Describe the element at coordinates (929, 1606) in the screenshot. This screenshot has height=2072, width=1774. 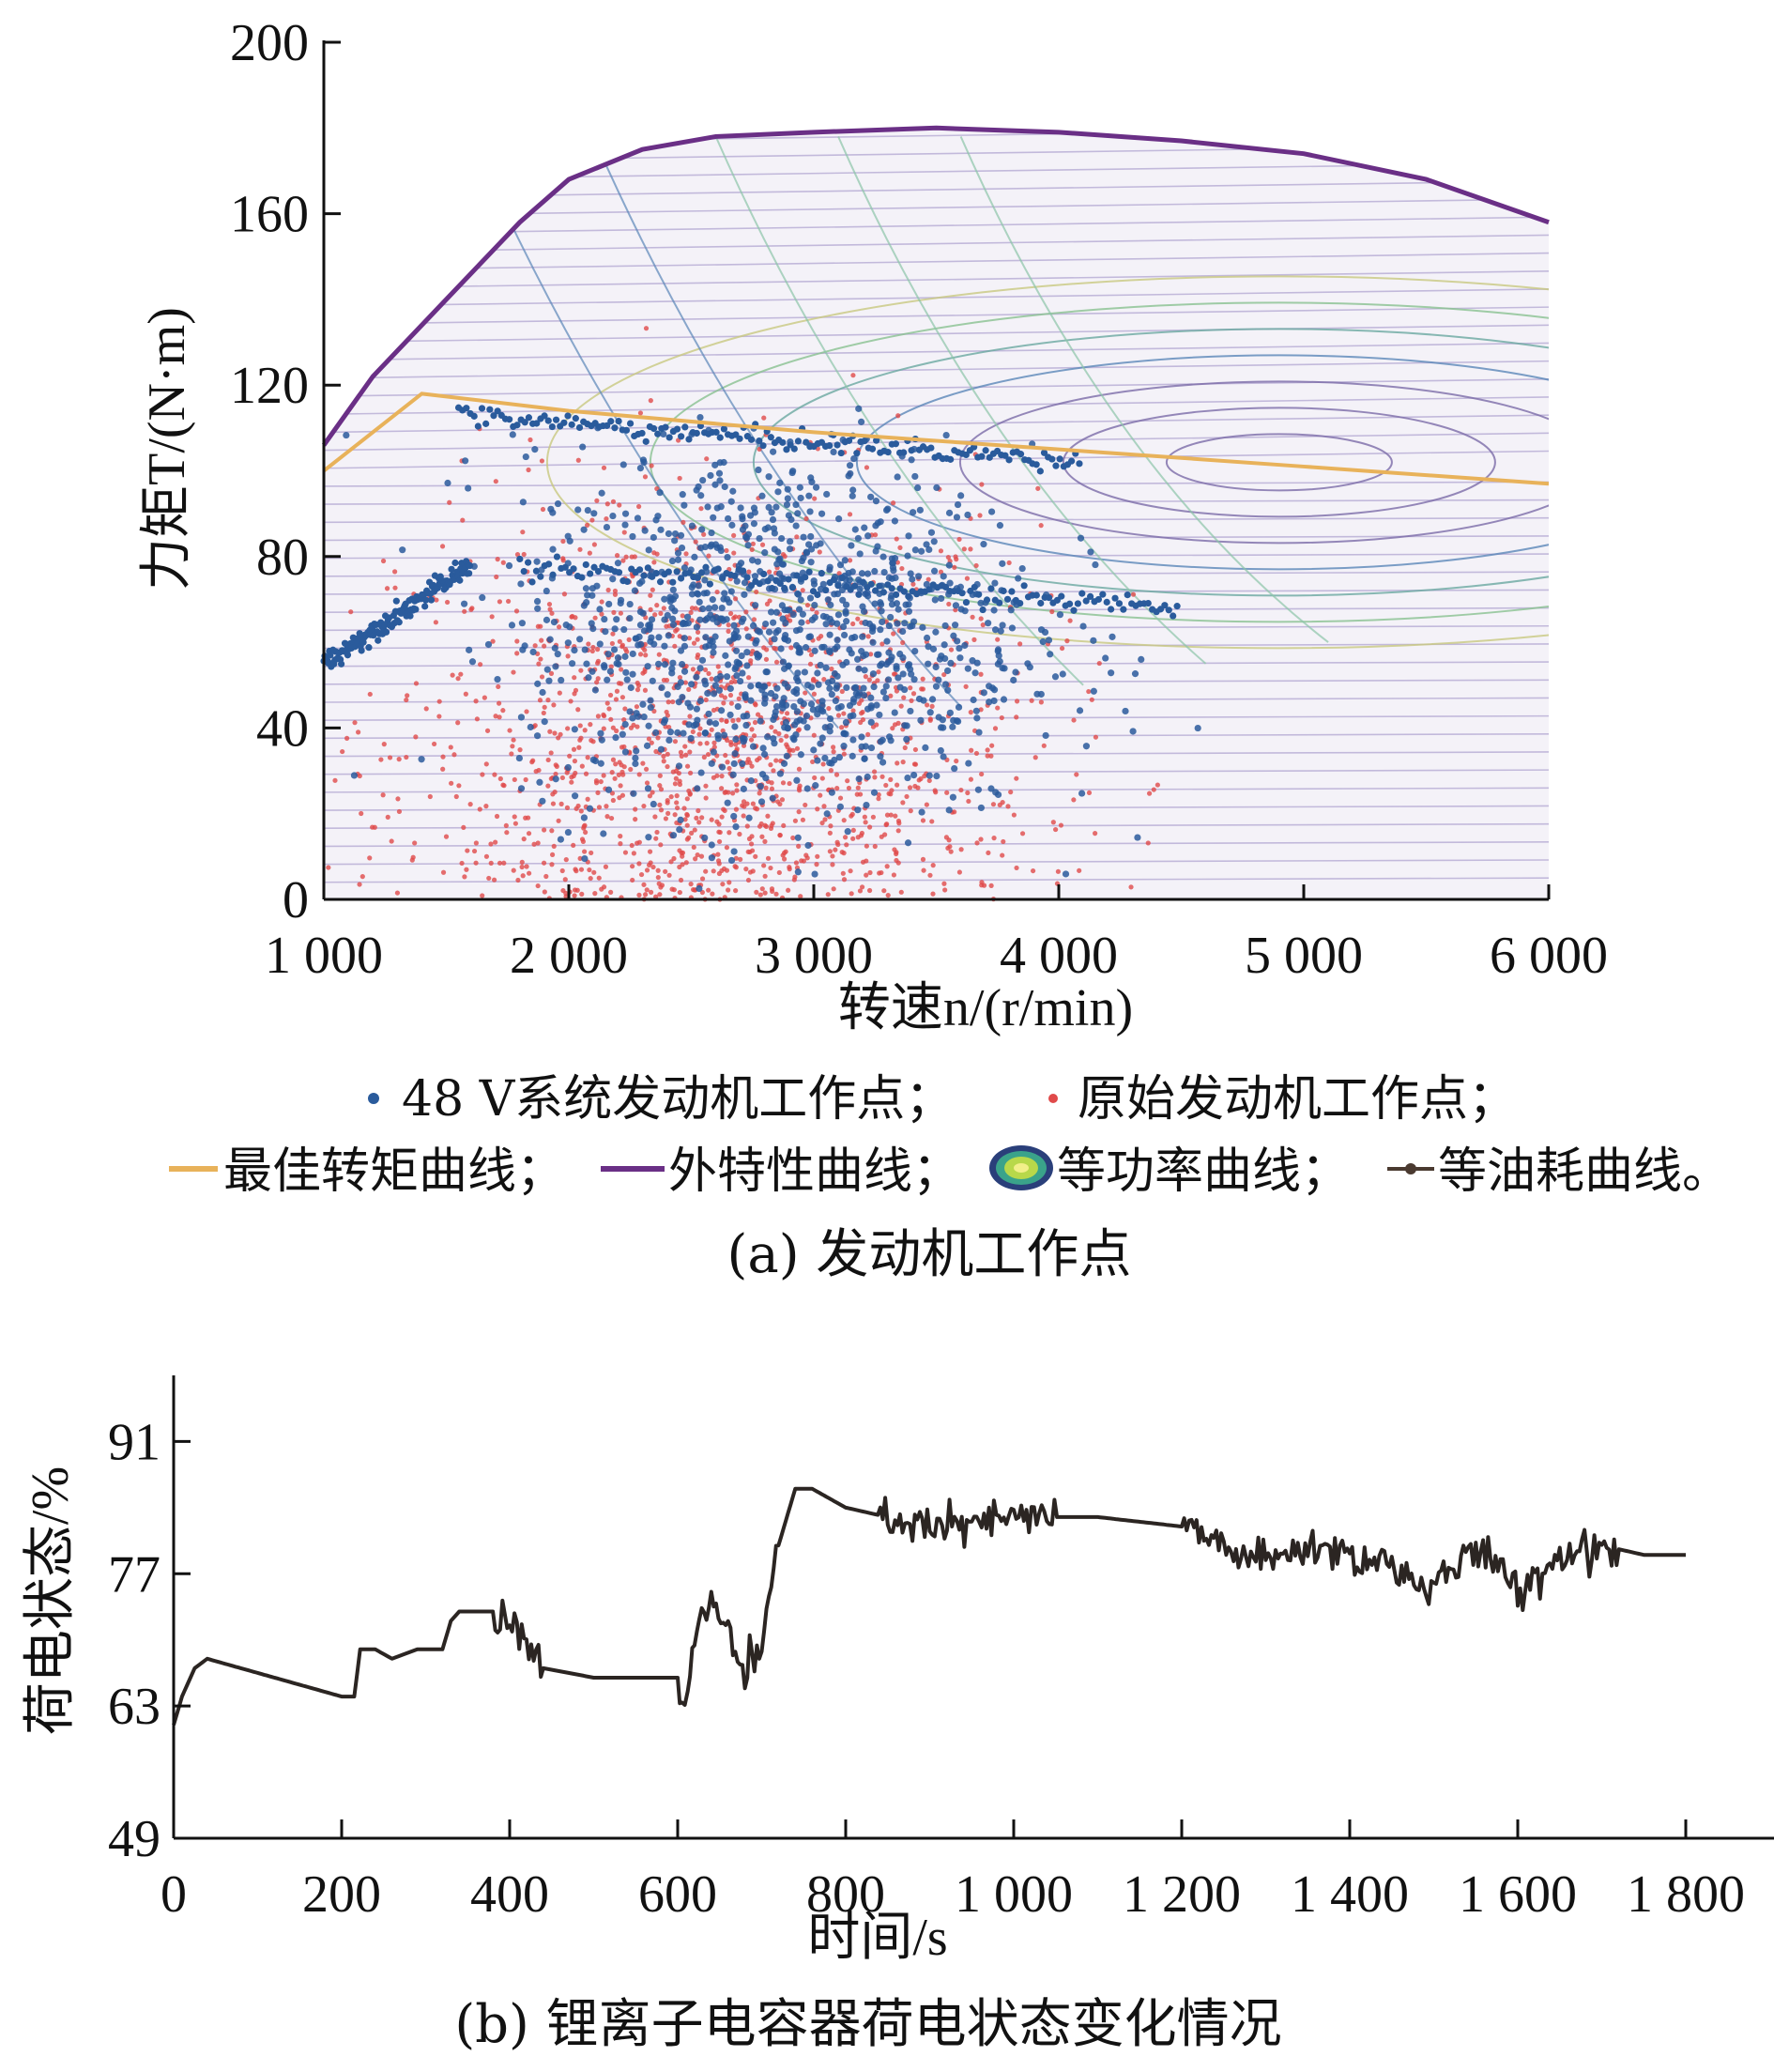
I see `soc-line` at that location.